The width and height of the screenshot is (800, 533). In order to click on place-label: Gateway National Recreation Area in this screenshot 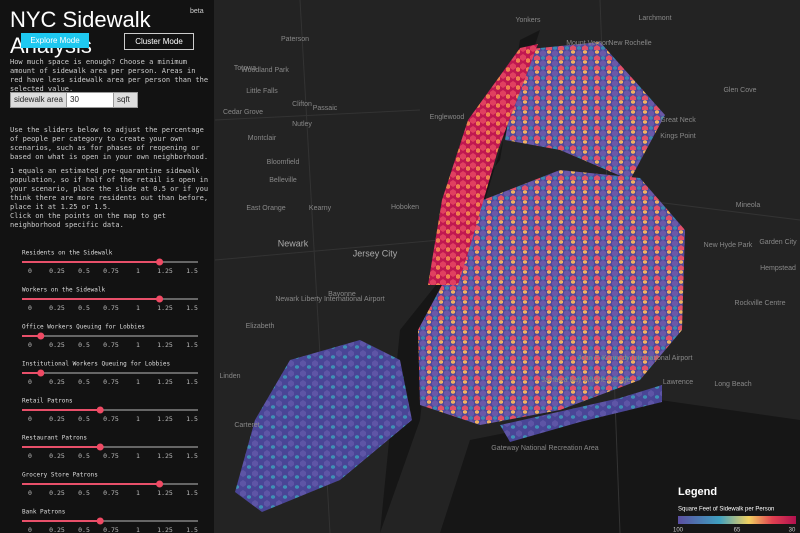, I will do `click(544, 448)`.